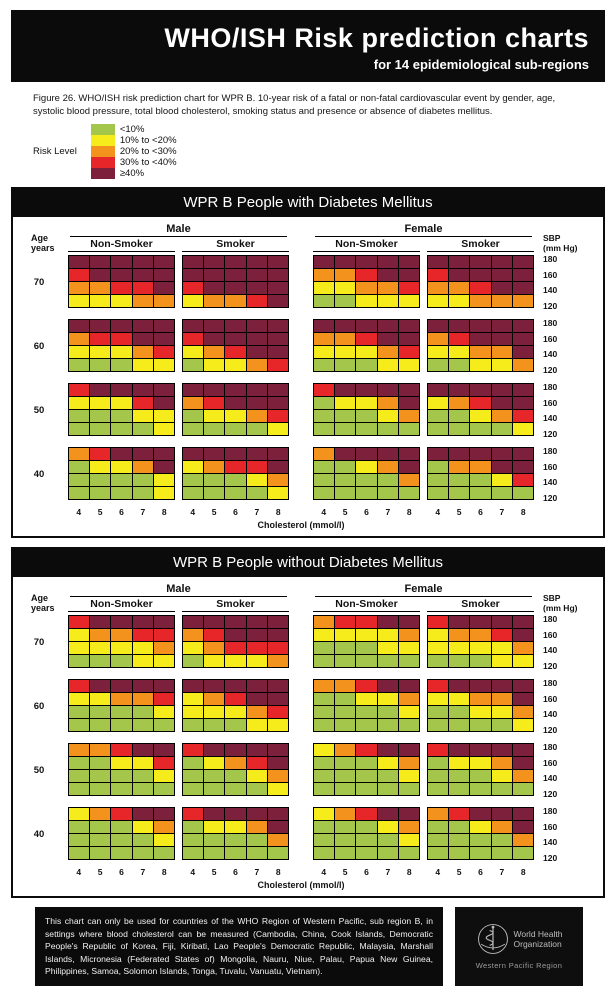 The height and width of the screenshot is (992, 616). What do you see at coordinates (133, 141) in the screenshot?
I see `legend-item-1: 10% to <20%` at bounding box center [133, 141].